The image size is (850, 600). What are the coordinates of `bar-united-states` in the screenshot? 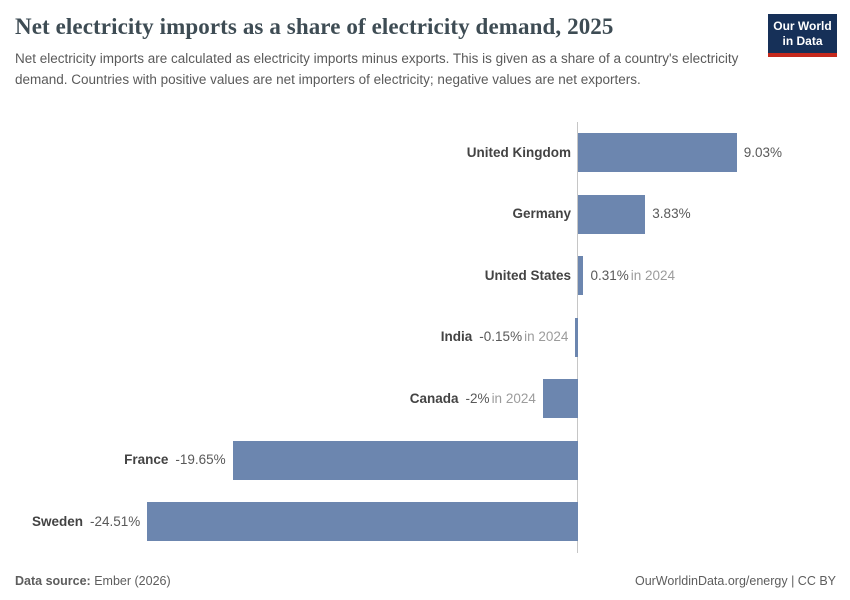 It's located at (581, 275).